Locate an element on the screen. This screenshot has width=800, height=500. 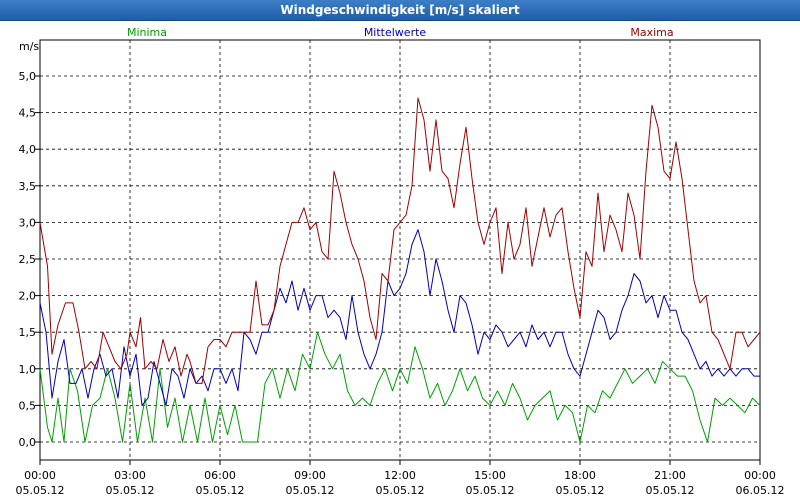
y-tick-label: 0,0 is located at coordinates (28, 442).